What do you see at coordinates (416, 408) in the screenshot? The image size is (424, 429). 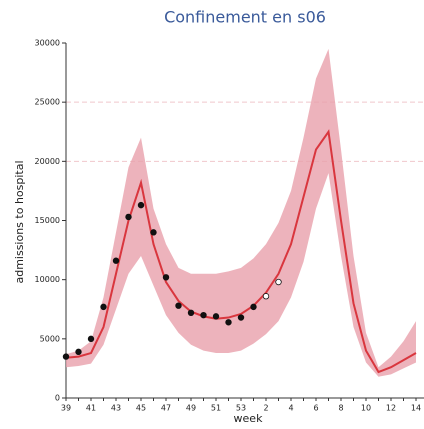 I see `x-tick-label: 14` at bounding box center [416, 408].